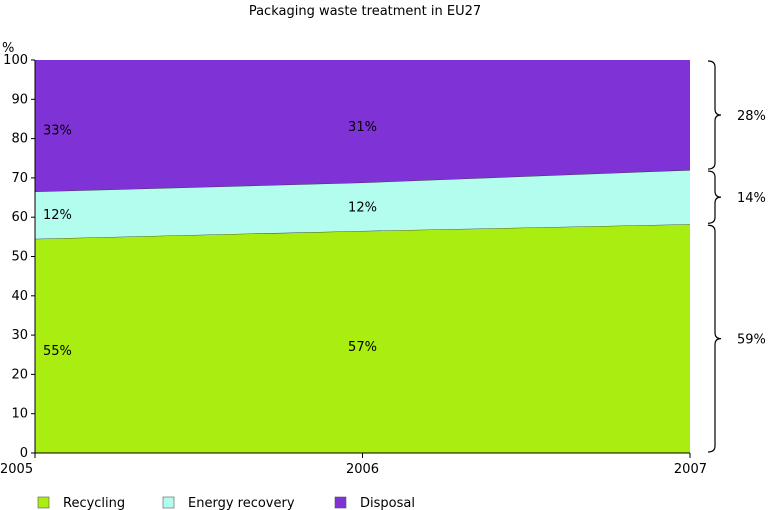  Describe the element at coordinates (751, 198) in the screenshot. I see `bracket-label: 14%` at that location.